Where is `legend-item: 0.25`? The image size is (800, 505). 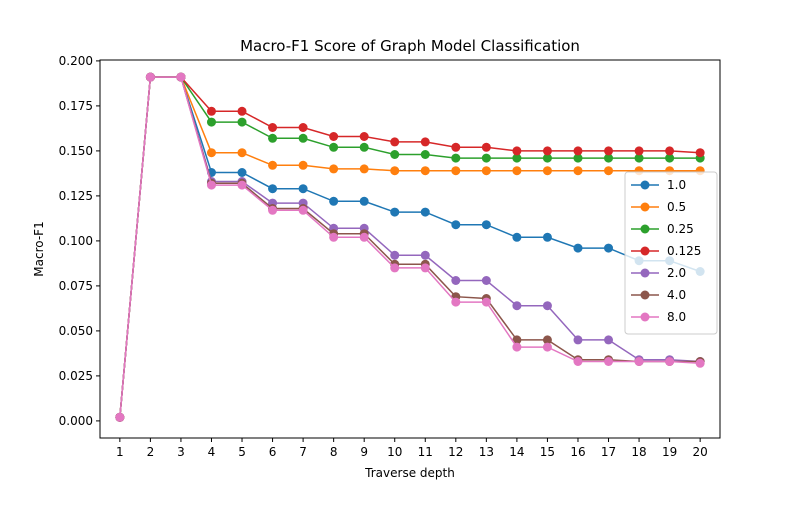
legend-item: 0.25 is located at coordinates (662, 229).